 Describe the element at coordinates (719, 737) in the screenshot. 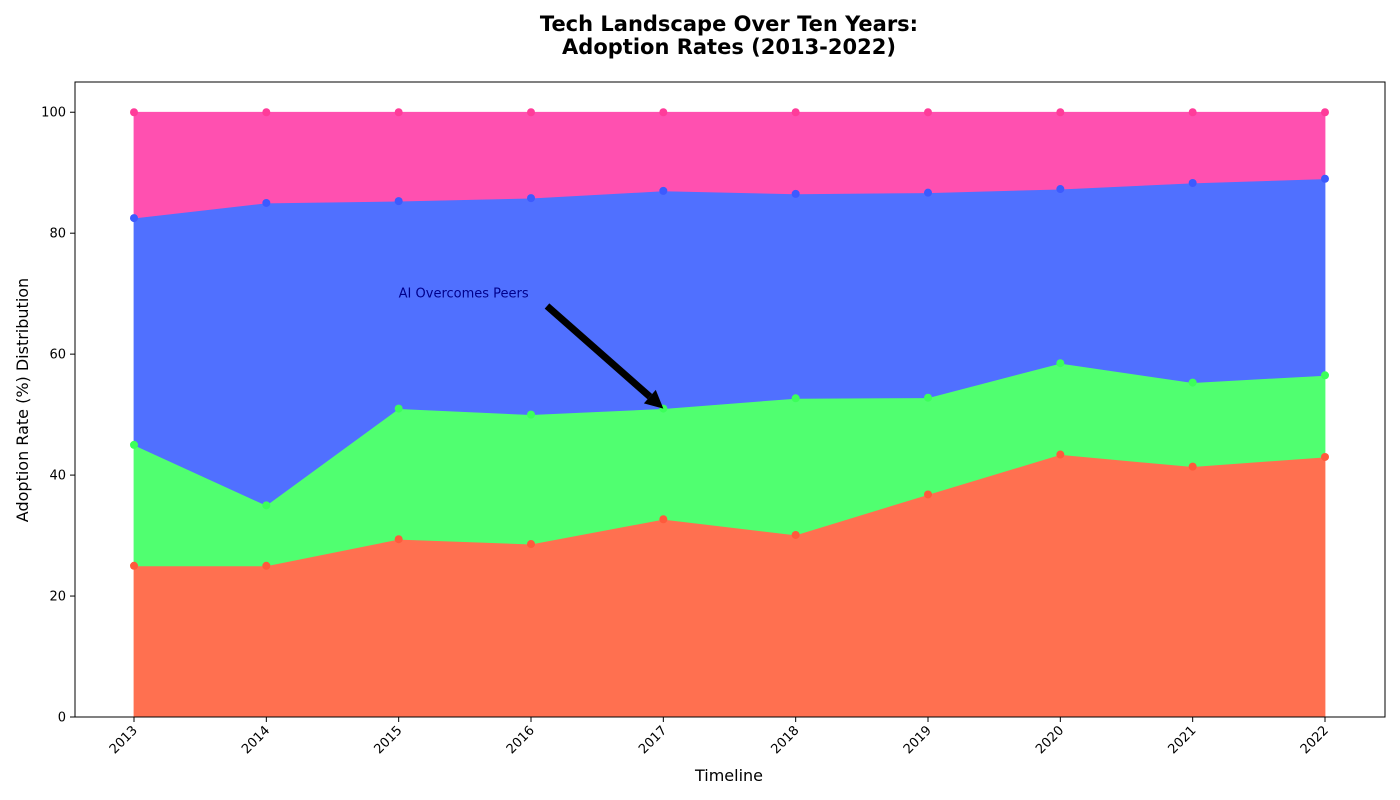

I see `x-axis: 2013 2014 2015 2016 2017 2018 2019 2020 2021 2022` at that location.